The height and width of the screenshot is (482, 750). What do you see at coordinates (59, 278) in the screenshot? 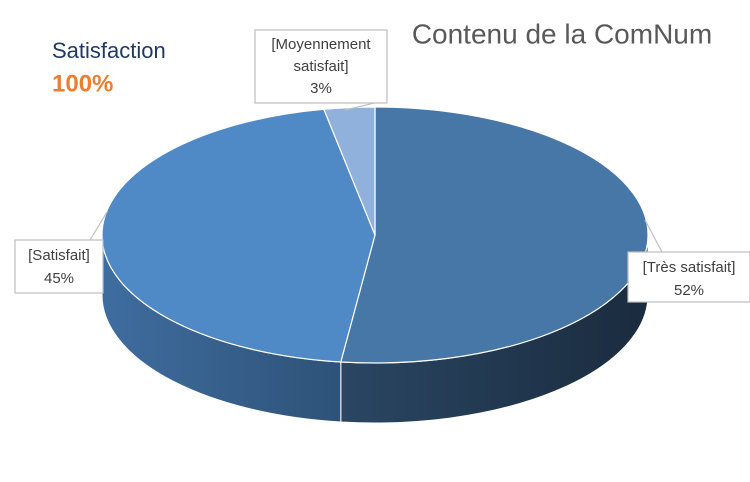
I see `value-label: 45%` at bounding box center [59, 278].